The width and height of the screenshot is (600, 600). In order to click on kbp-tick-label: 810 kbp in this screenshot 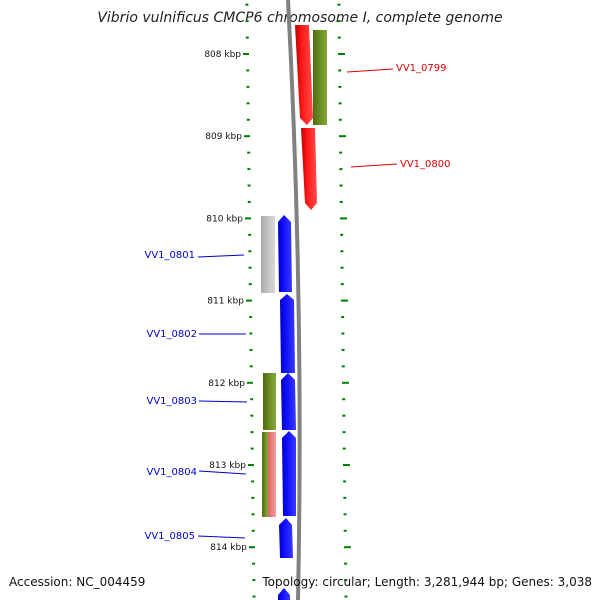, I will do `click(224, 219)`.